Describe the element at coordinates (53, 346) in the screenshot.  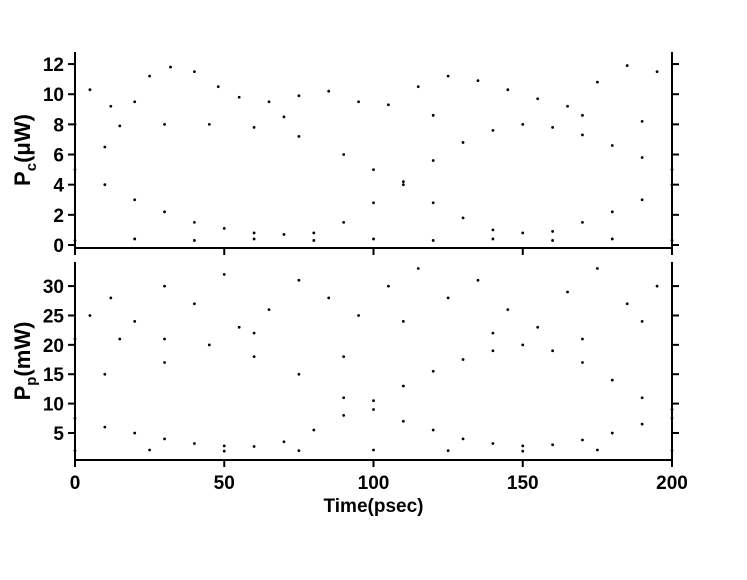
I see `y-tick-label: 20` at that location.